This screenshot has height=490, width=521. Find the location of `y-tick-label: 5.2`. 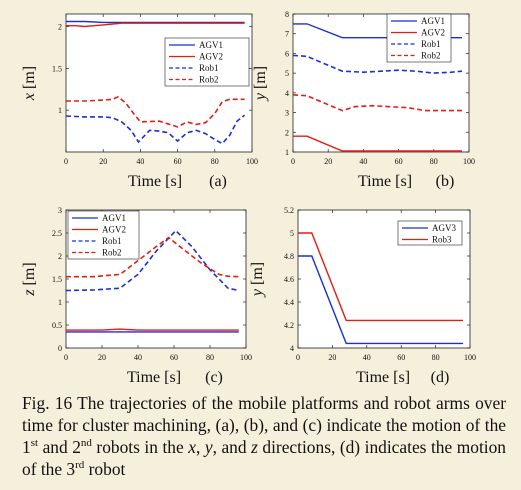

y-tick-label: 5.2 is located at coordinates (289, 210).